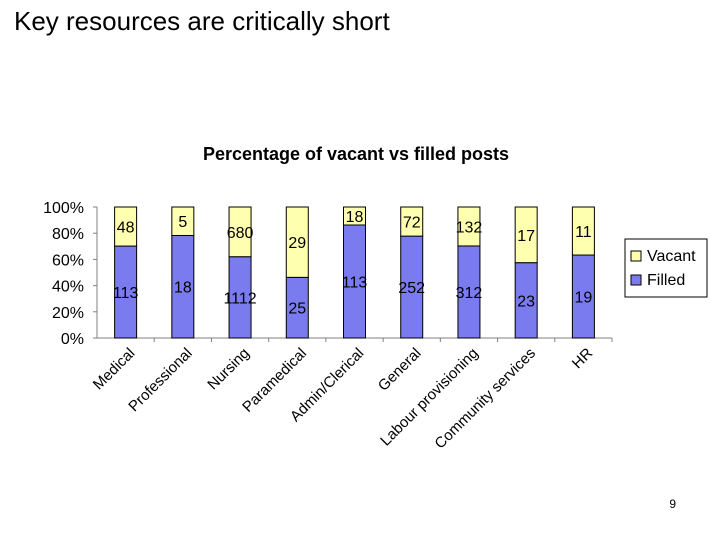 Image resolution: width=720 pixels, height=540 pixels. Describe the element at coordinates (68, 313) in the screenshot. I see `y-tick-label: 20%` at that location.